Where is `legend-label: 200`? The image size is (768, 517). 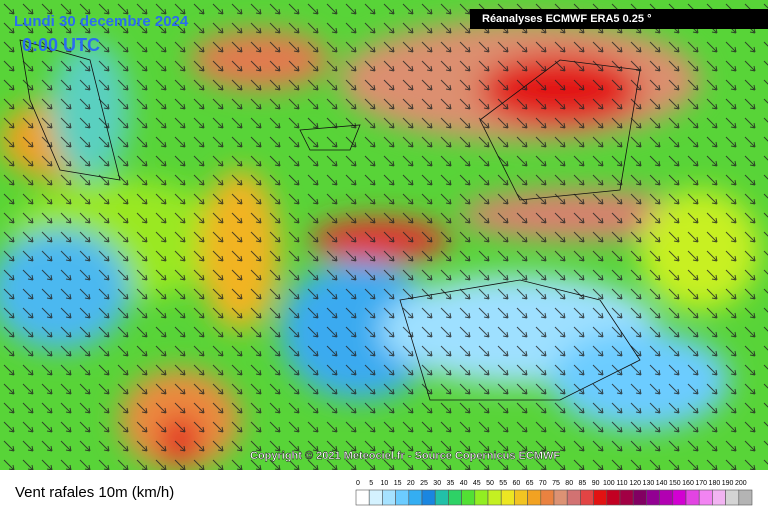 legend-label: 200 is located at coordinates (741, 483).